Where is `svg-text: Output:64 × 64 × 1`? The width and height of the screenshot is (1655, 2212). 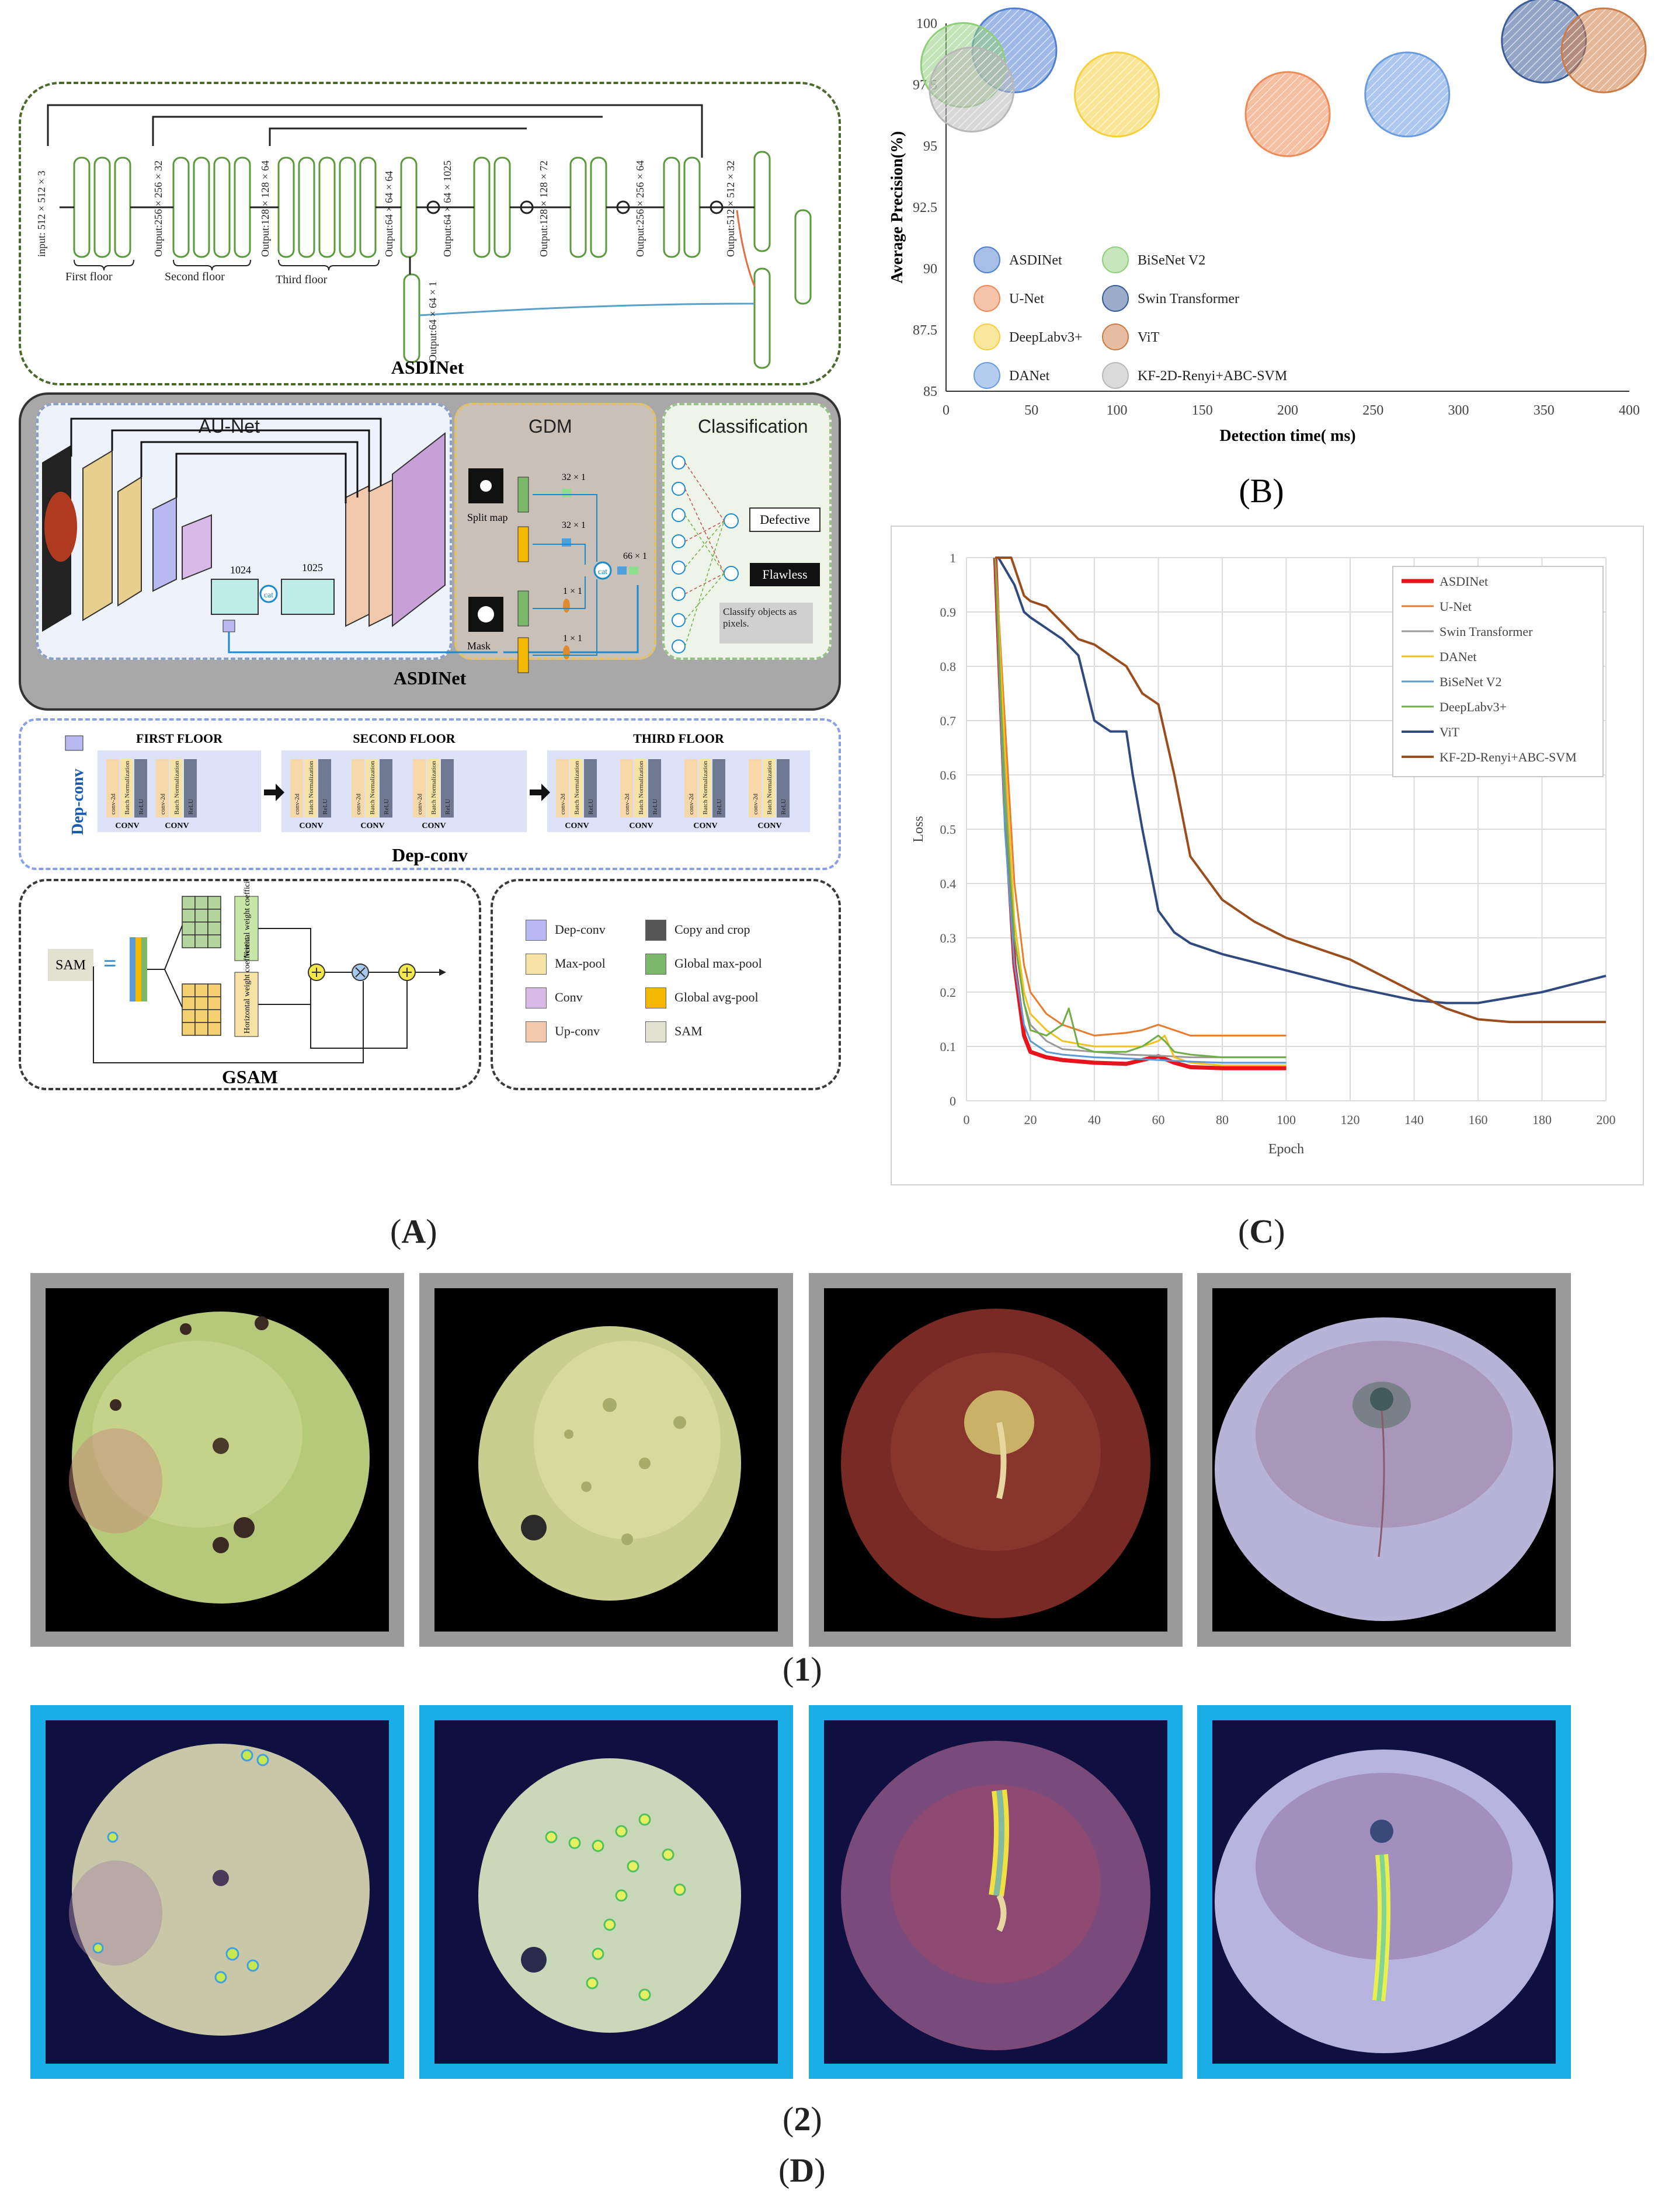
svg-text: Output:64 × 64 × 1 is located at coordinates (433, 321).